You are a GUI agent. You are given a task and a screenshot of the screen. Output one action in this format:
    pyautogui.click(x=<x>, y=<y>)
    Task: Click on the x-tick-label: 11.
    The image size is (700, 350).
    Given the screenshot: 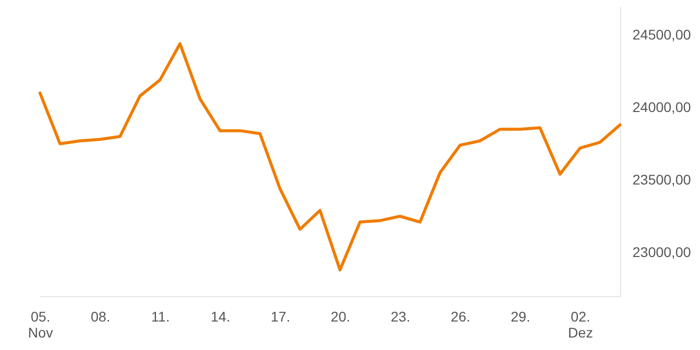 What is the action you would take?
    pyautogui.click(x=160, y=316)
    